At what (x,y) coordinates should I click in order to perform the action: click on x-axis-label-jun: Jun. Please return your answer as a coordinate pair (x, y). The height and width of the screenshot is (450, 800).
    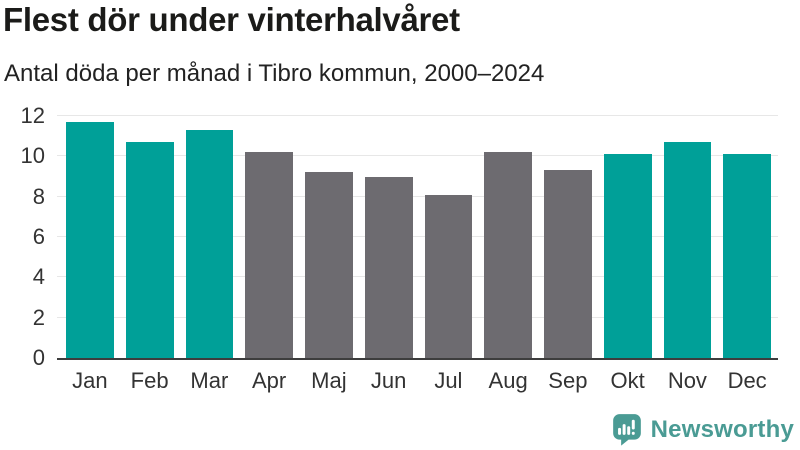
    Looking at the image, I should click on (388, 380).